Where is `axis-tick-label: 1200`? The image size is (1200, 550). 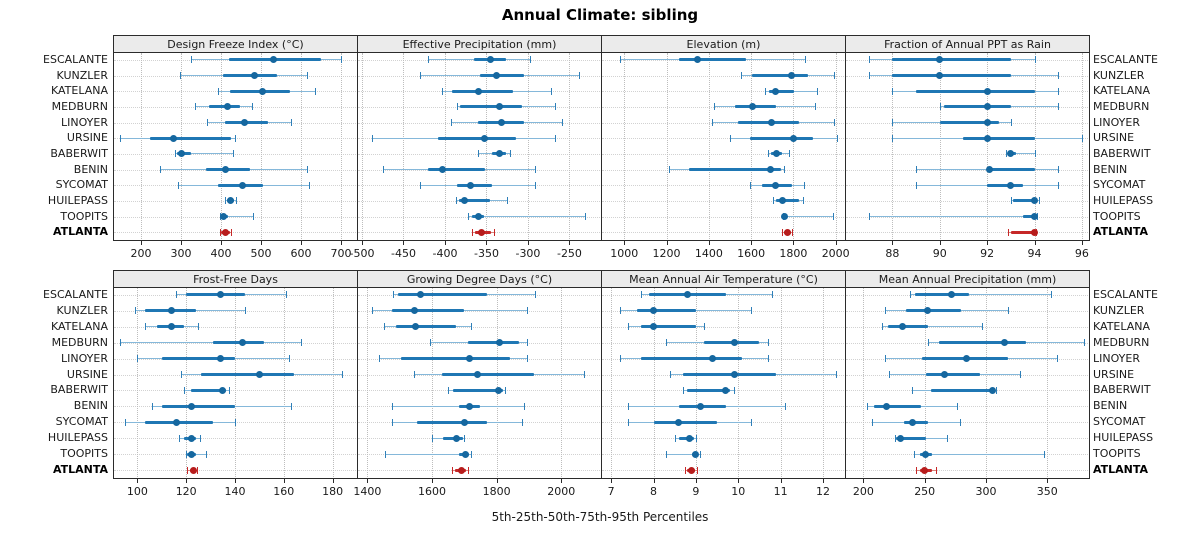 axis-tick-label: 1200 is located at coordinates (666, 253).